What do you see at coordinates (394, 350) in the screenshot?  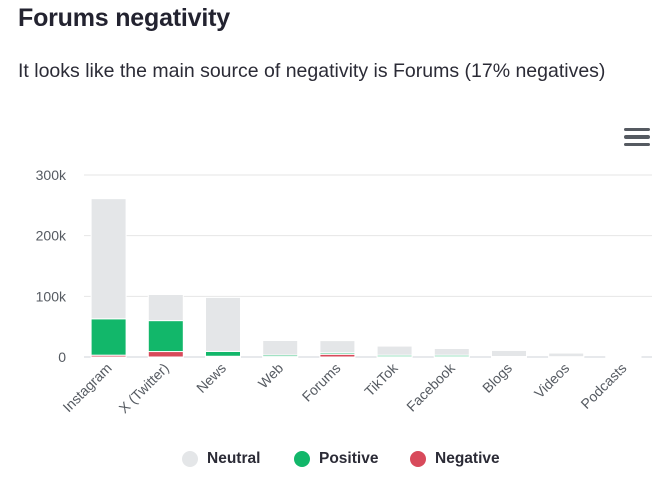 I see `bar-neutral-tiktok` at bounding box center [394, 350].